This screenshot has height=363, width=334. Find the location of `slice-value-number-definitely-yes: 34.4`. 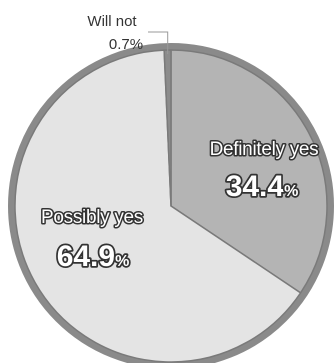

slice-value-number-definitely-yes: 34.4 is located at coordinates (255, 186).